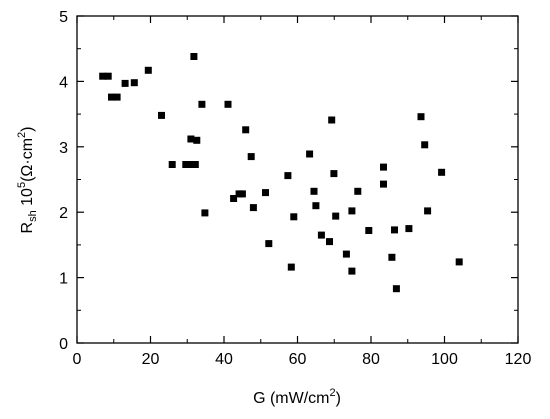 The height and width of the screenshot is (419, 550). I want to click on y-tick-label: 4, so click(63, 82).